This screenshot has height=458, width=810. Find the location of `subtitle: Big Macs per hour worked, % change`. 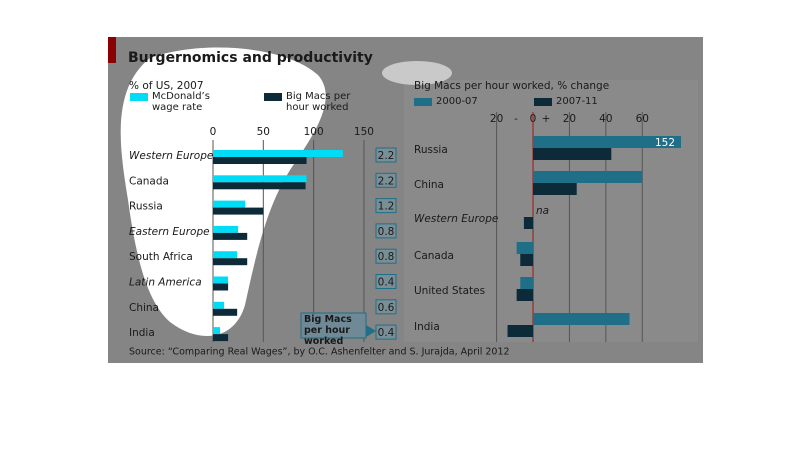

subtitle: Big Macs per hour worked, % change is located at coordinates (511, 86).